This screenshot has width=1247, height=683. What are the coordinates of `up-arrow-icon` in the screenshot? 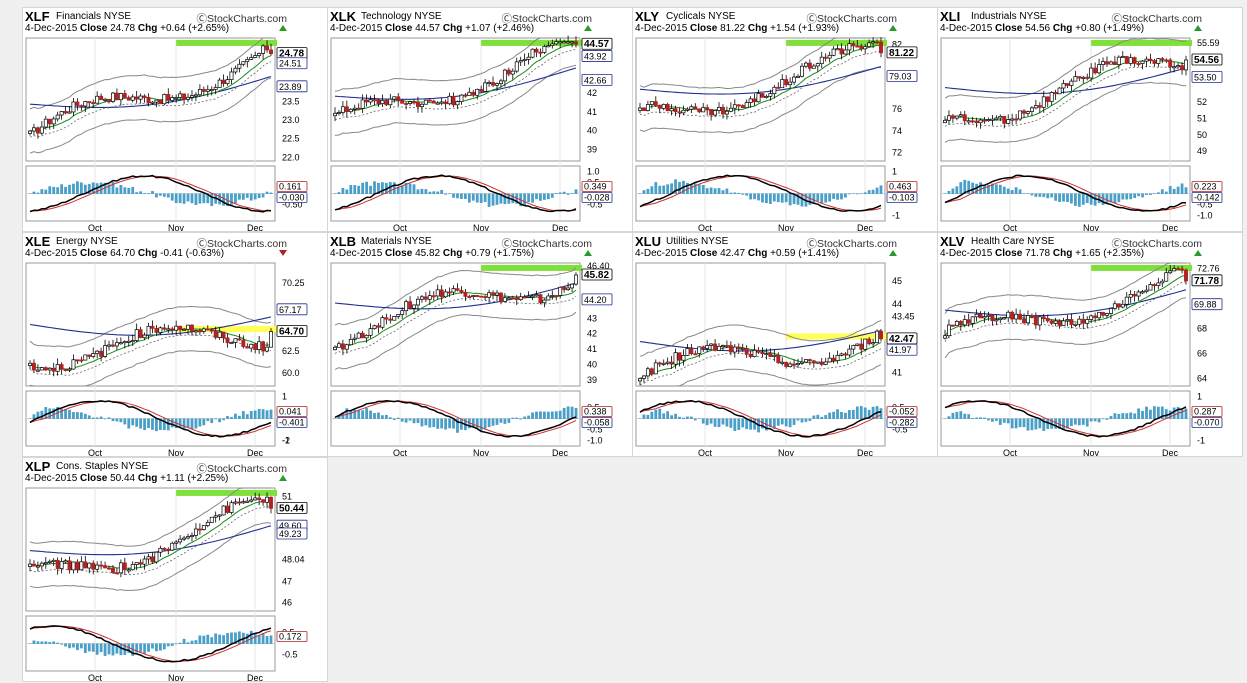 It's located at (588, 28).